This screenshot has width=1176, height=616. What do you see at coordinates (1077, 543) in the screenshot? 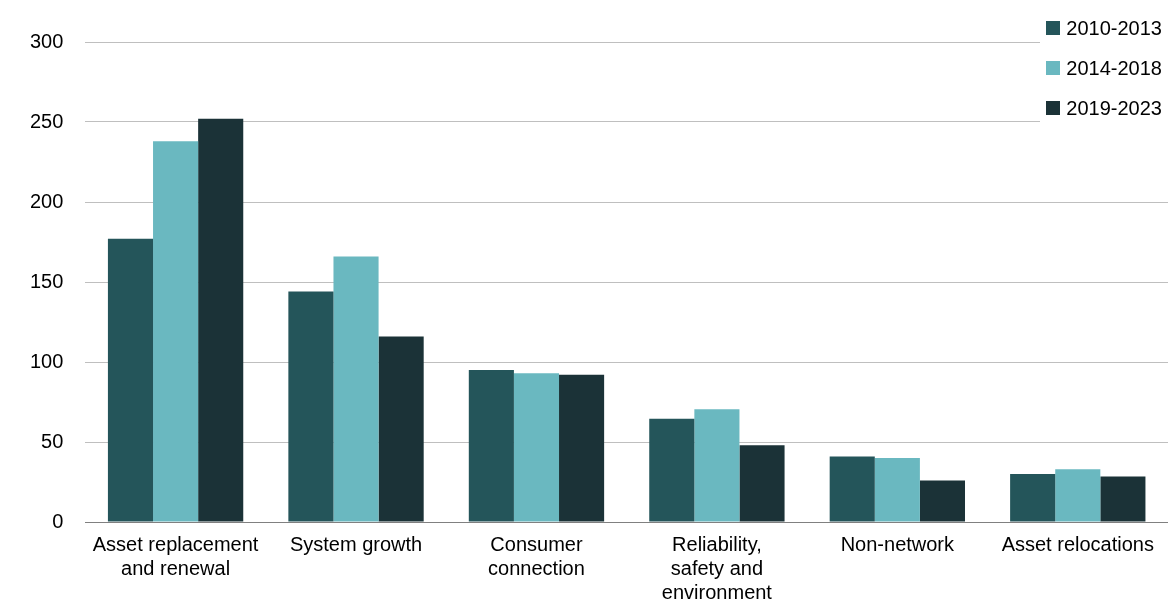
I see `x-tick-label: Asset relocations` at bounding box center [1077, 543].